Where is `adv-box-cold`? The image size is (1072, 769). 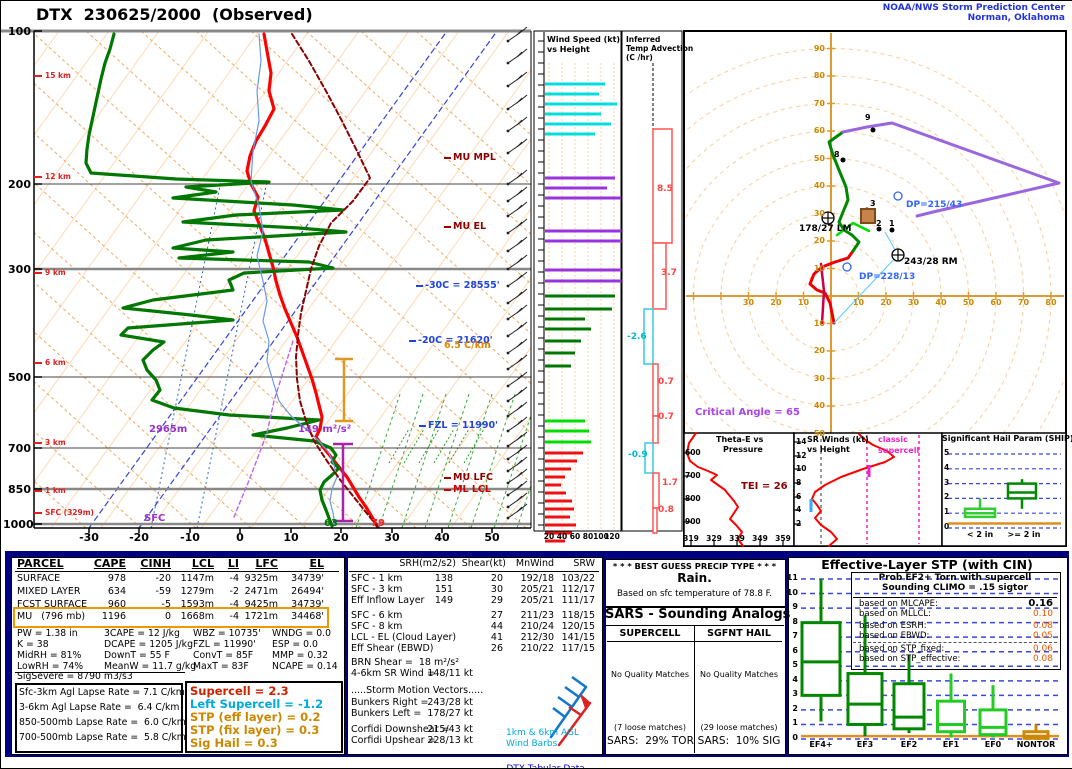 adv-box-cold is located at coordinates (649, 458).